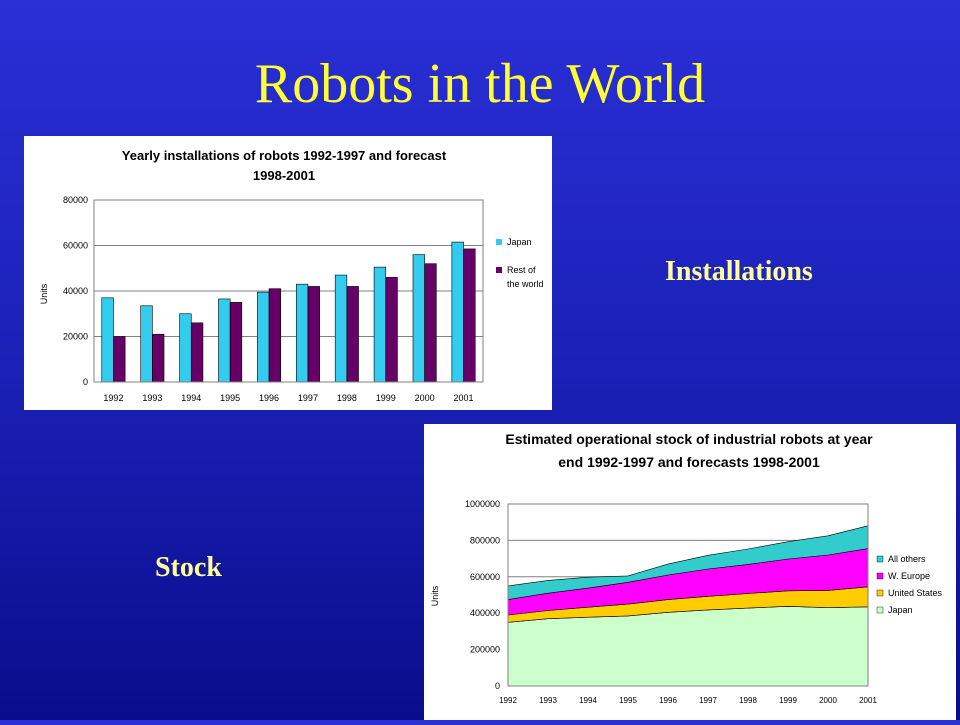 This screenshot has width=960, height=725. I want to click on legend-label-rest-2: the world, so click(525, 284).